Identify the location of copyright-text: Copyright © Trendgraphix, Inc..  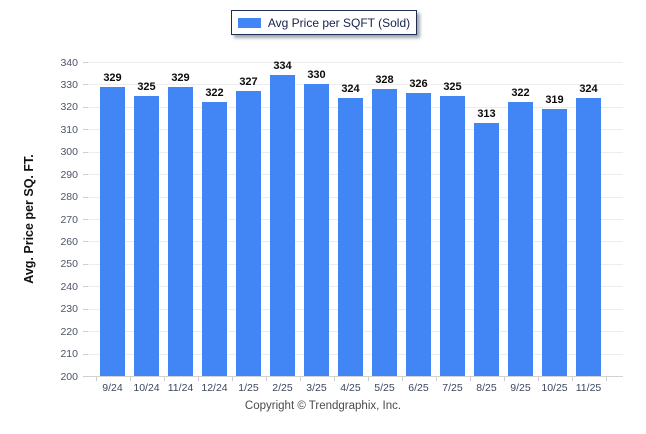
(323, 406).